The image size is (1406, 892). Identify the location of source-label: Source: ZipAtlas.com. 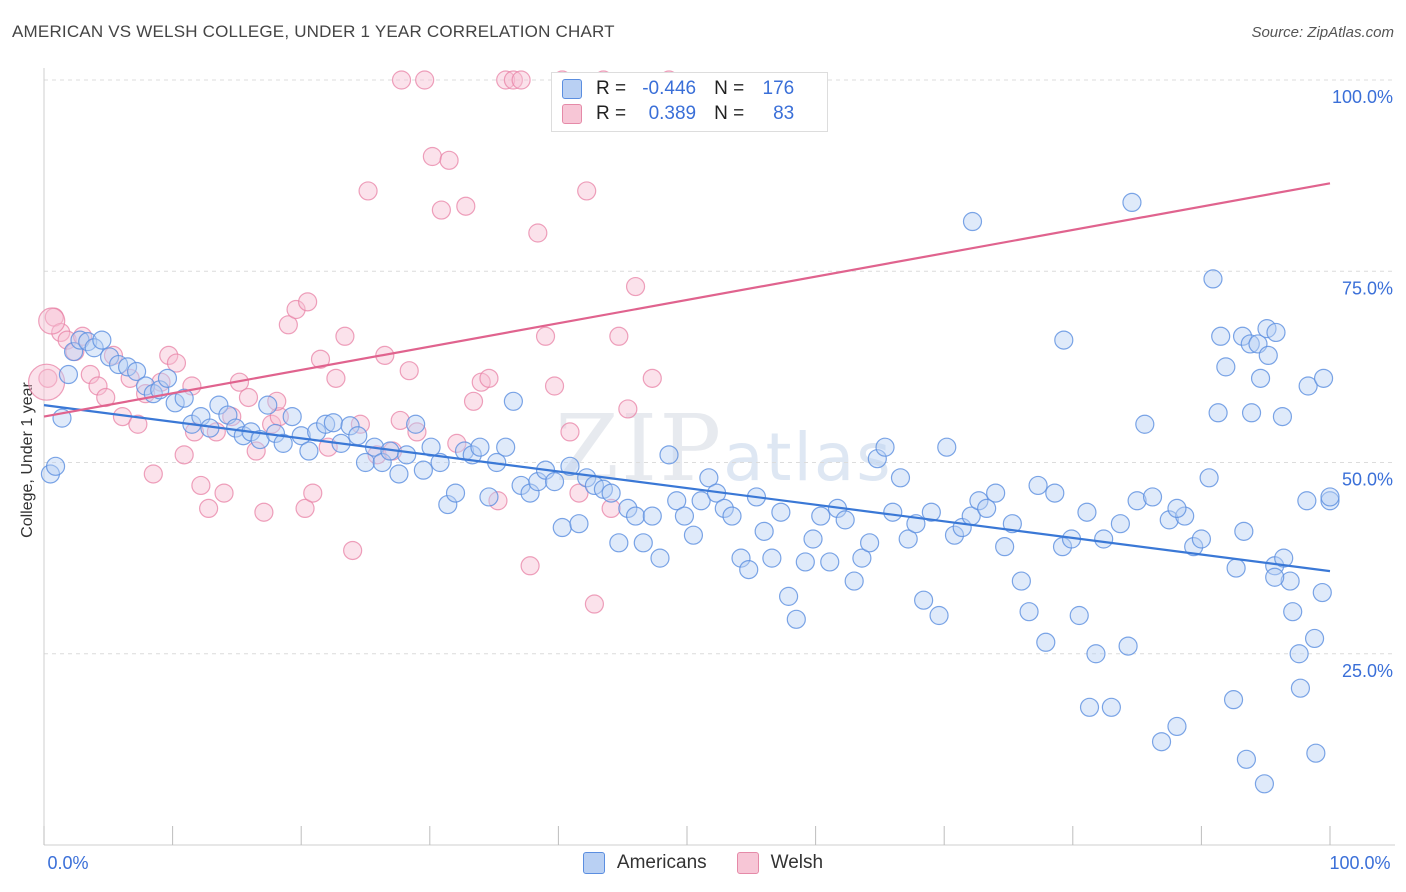
(1322, 32).